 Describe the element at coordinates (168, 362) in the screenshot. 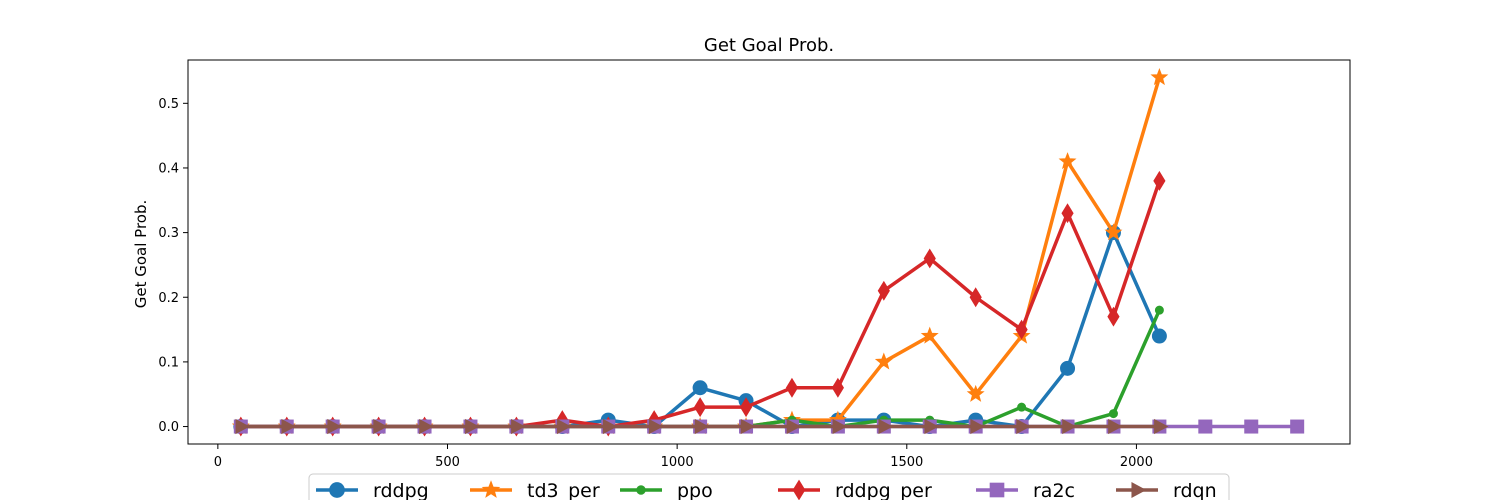

I see `y-tick-label: 0.1` at that location.